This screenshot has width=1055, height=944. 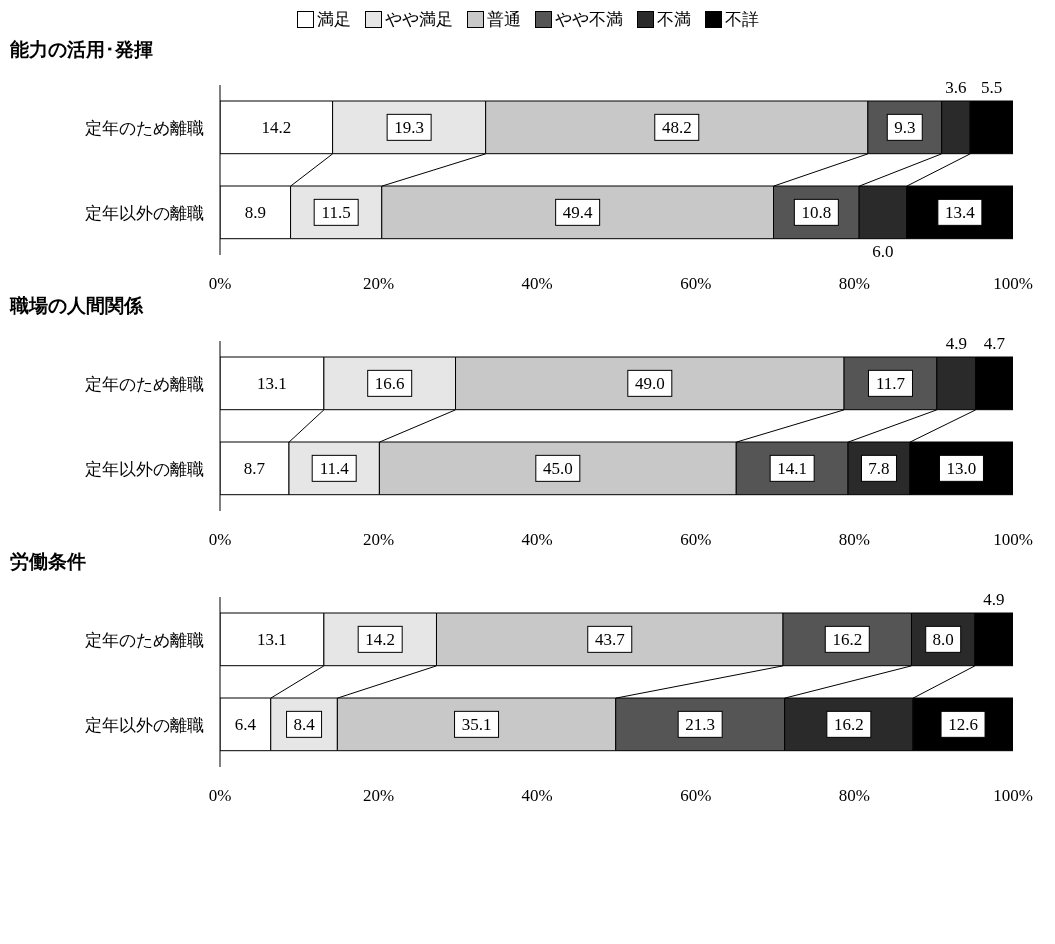 What do you see at coordinates (879, 469) in the screenshot?
I see `data-label: 7.8` at bounding box center [879, 469].